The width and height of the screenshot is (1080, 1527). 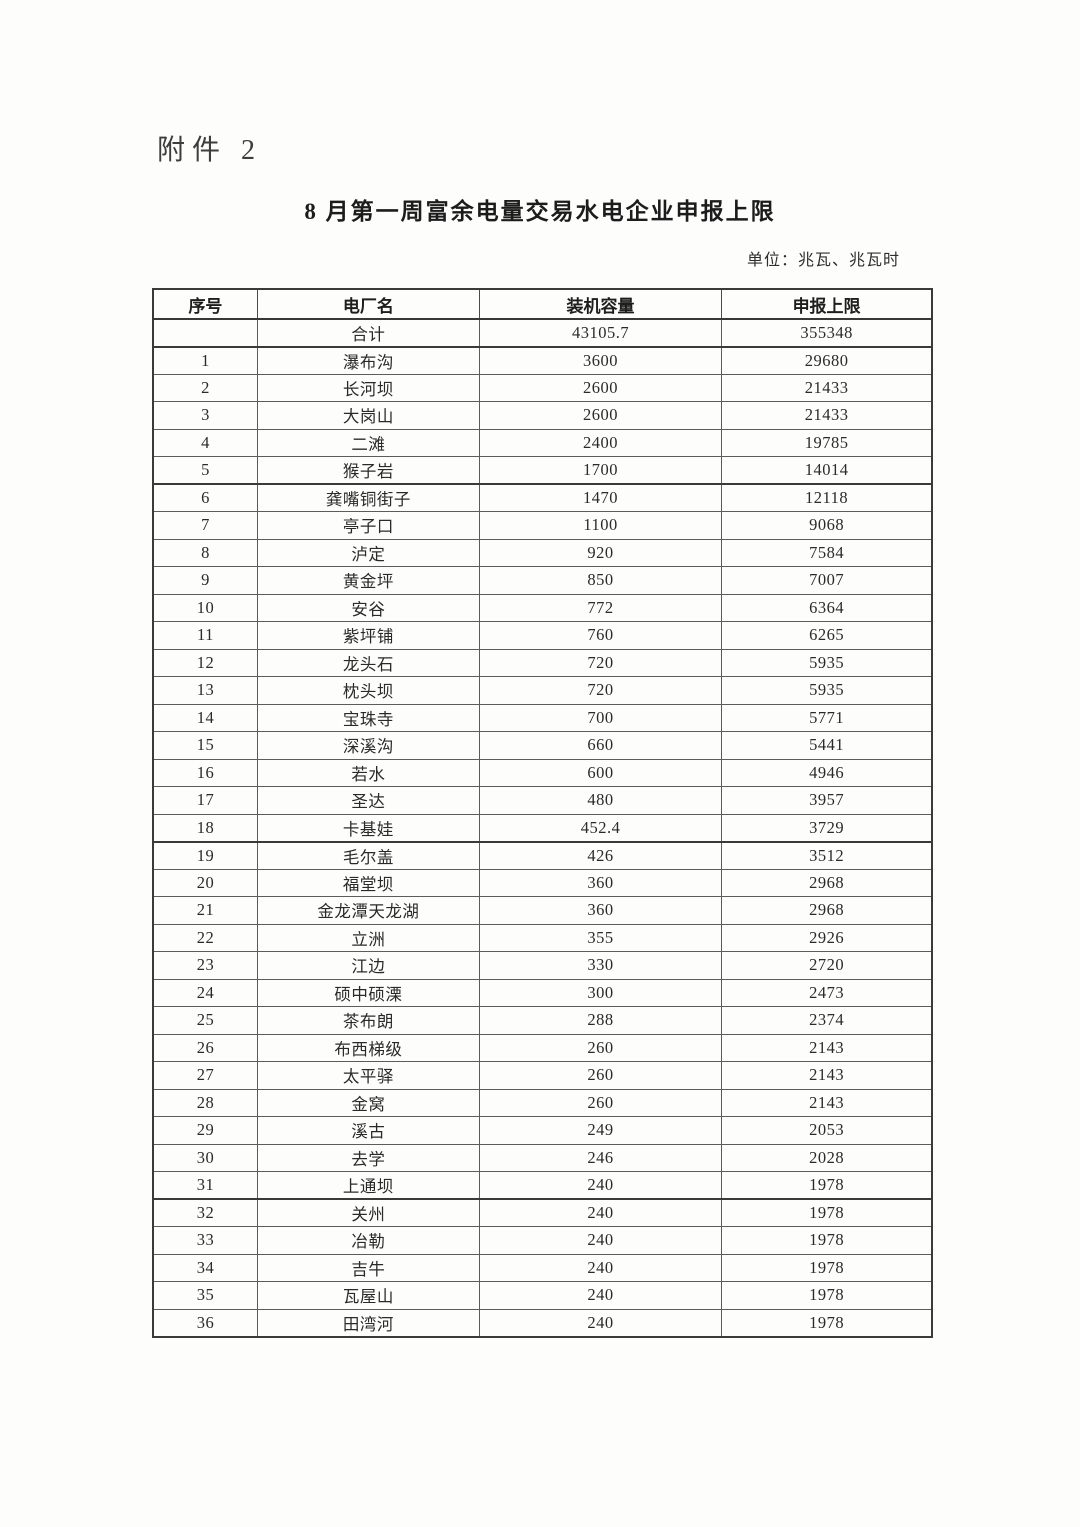 I want to click on name-cell: 上通坝, so click(x=368, y=1185).